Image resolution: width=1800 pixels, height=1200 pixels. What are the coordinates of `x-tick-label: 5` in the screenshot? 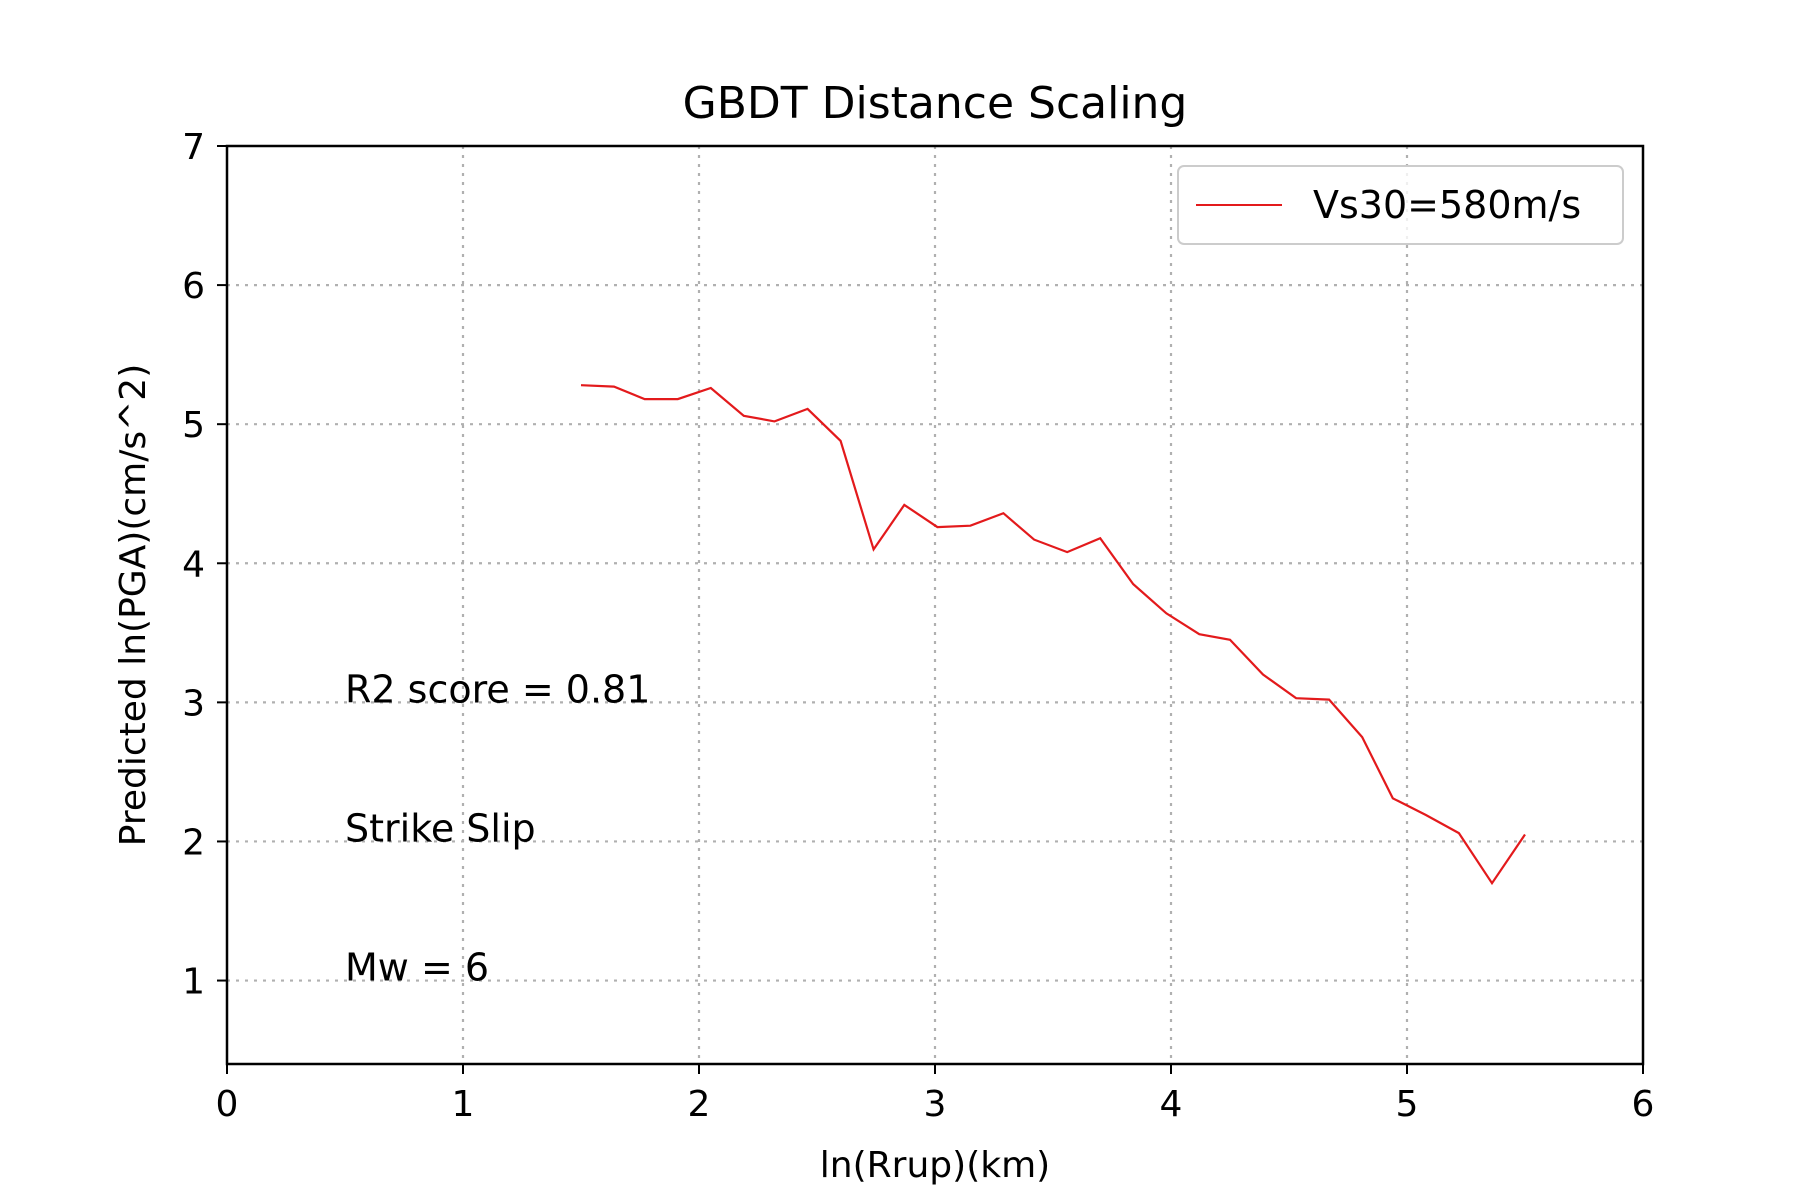 It's located at (1407, 1104).